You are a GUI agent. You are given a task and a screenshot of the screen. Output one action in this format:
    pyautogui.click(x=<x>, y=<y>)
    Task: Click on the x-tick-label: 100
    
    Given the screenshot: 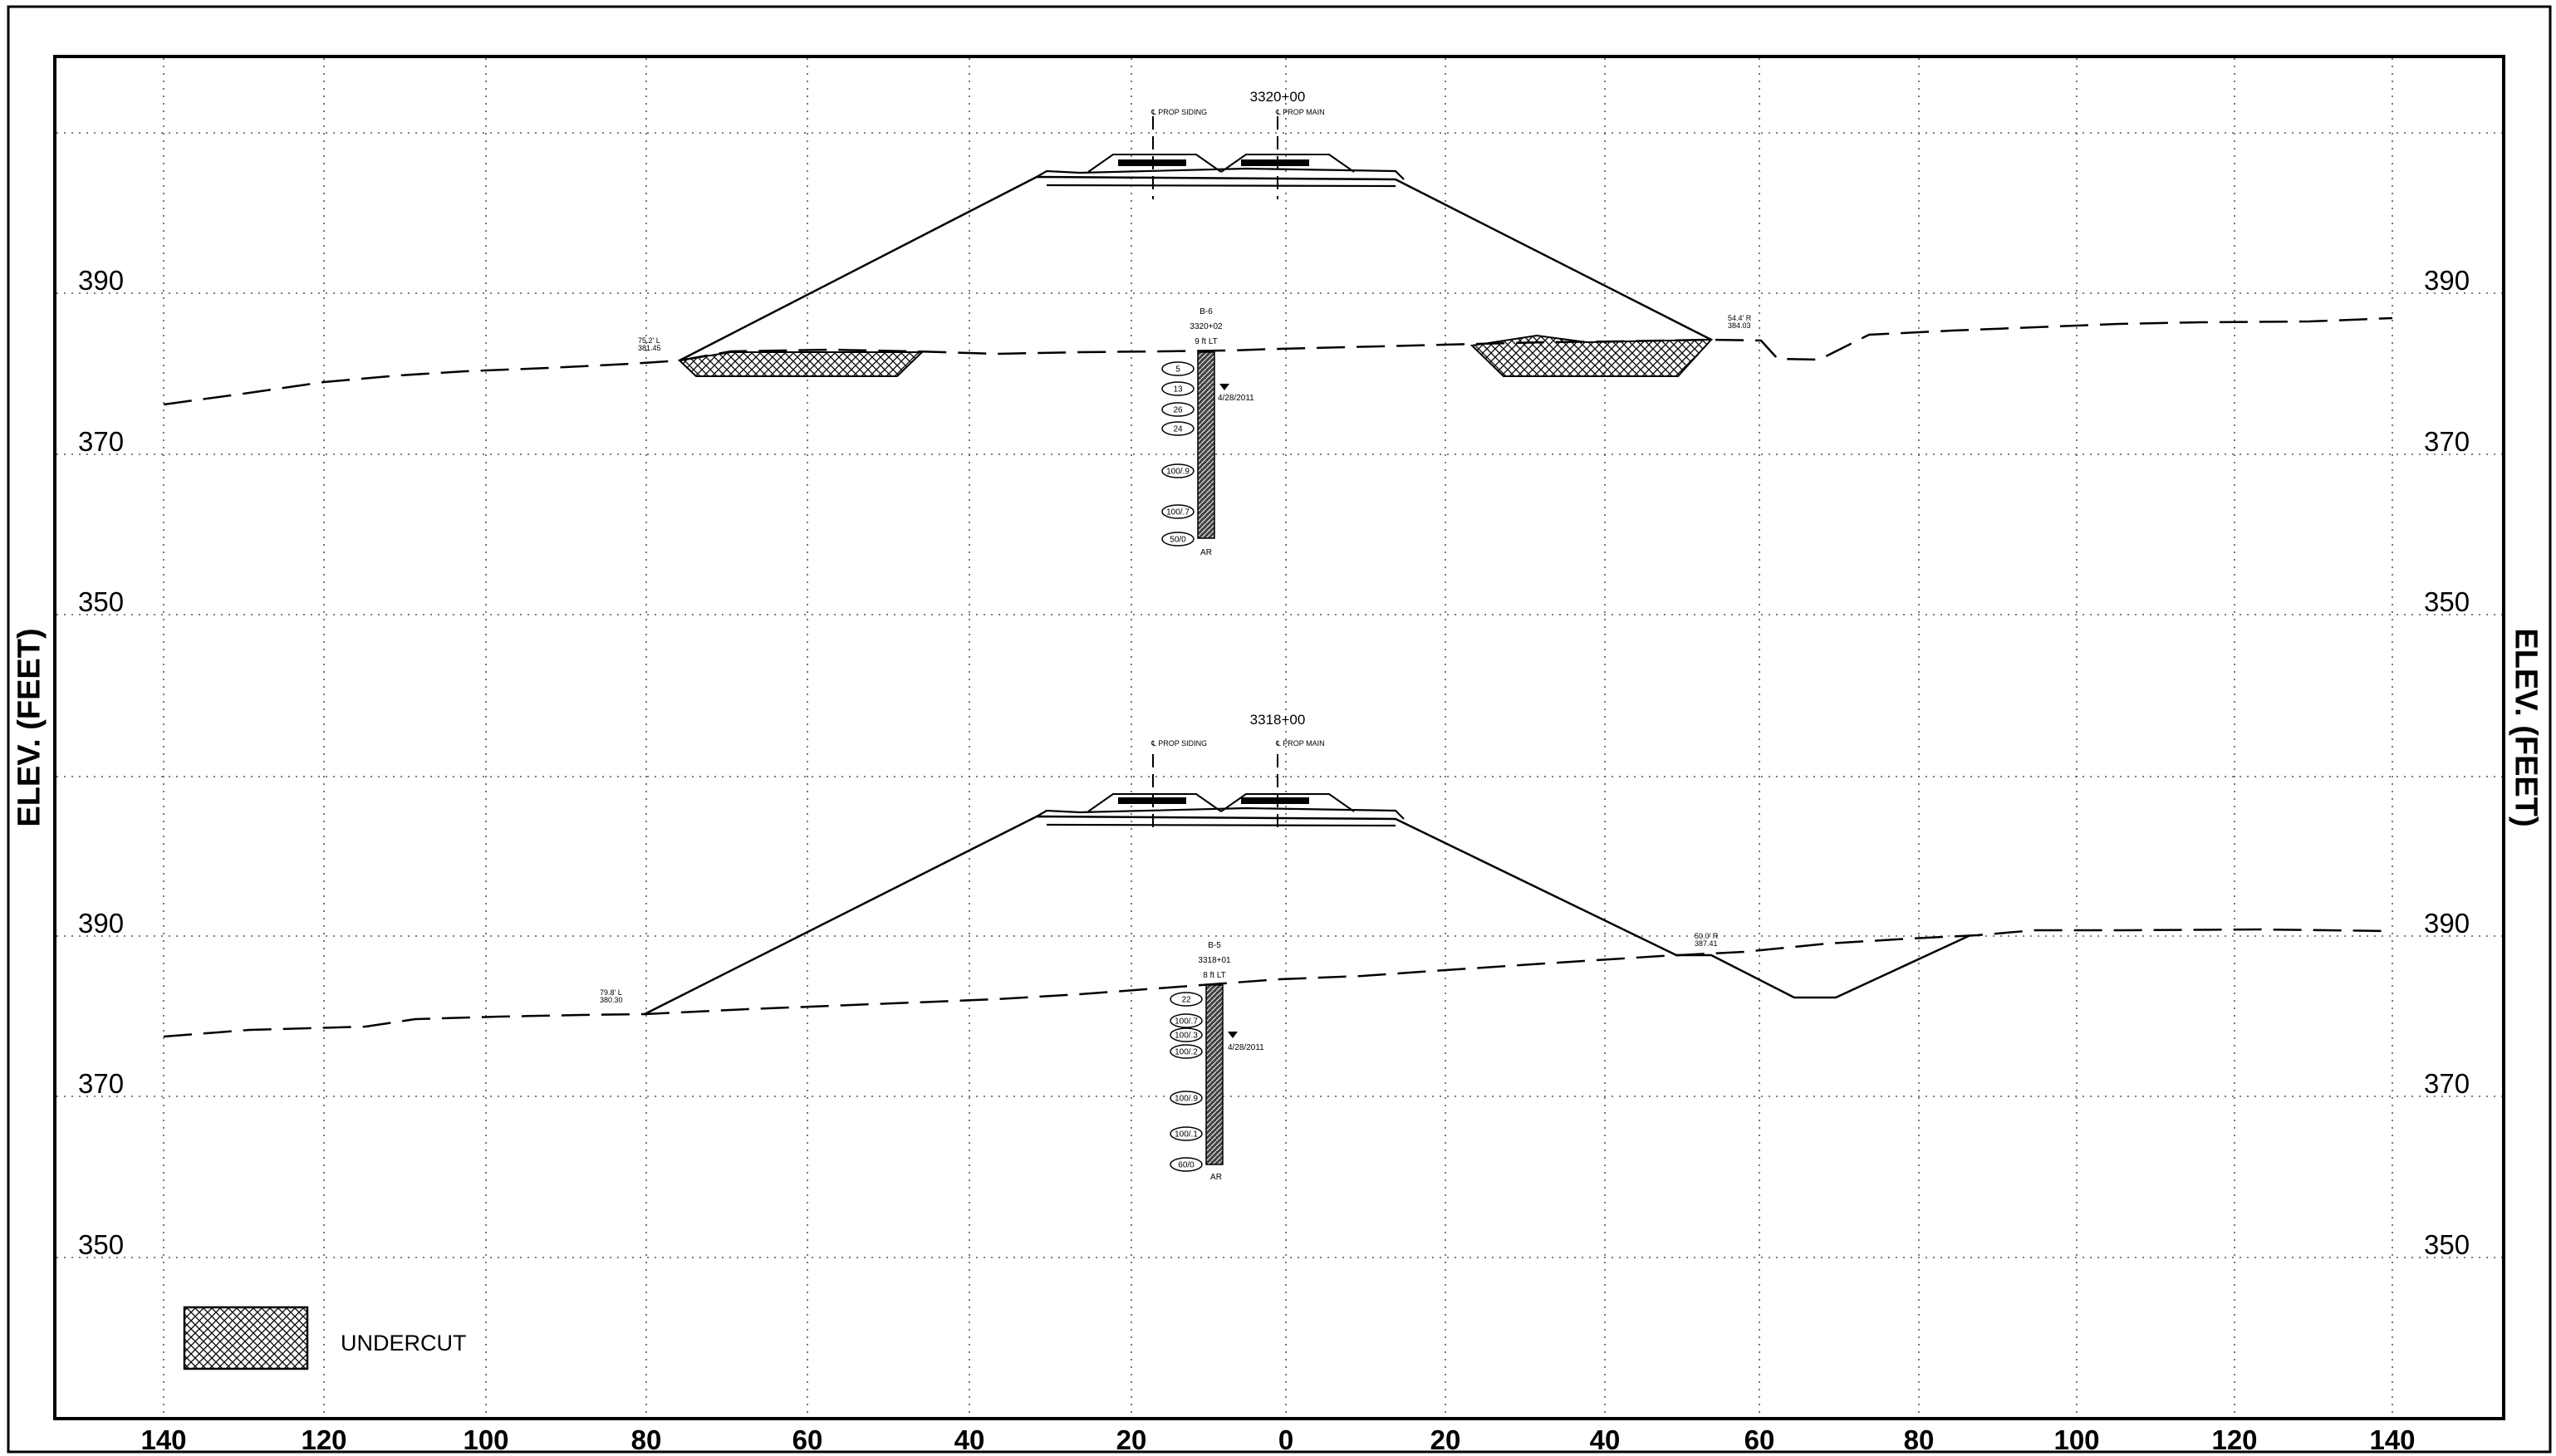 What is the action you would take?
    pyautogui.click(x=486, y=1439)
    